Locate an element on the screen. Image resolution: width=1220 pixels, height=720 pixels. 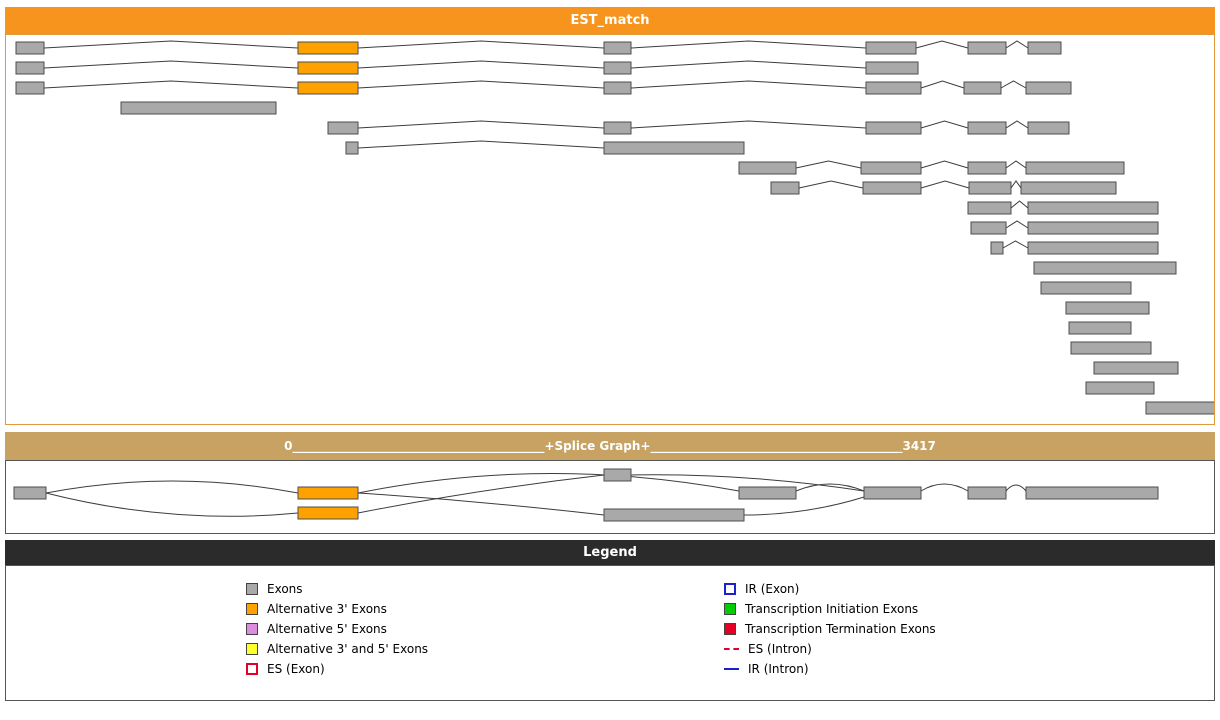
legend-title: Legend is located at coordinates (610, 552).